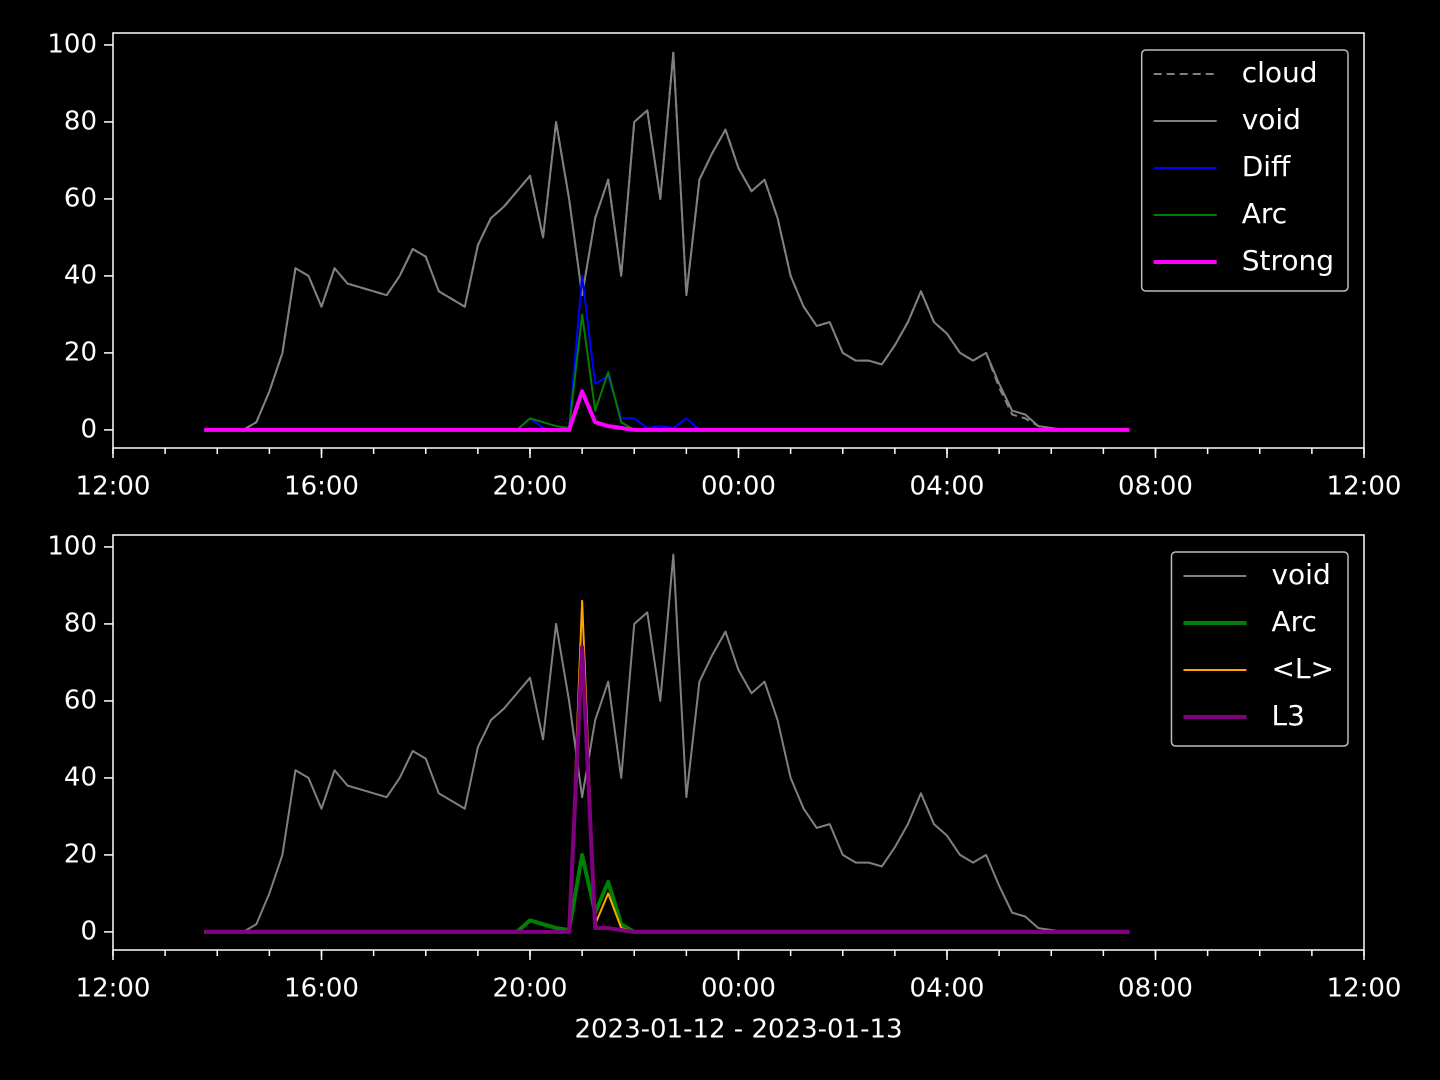 This screenshot has width=1440, height=1080. I want to click on legend-label: Strong, so click(1288, 260).